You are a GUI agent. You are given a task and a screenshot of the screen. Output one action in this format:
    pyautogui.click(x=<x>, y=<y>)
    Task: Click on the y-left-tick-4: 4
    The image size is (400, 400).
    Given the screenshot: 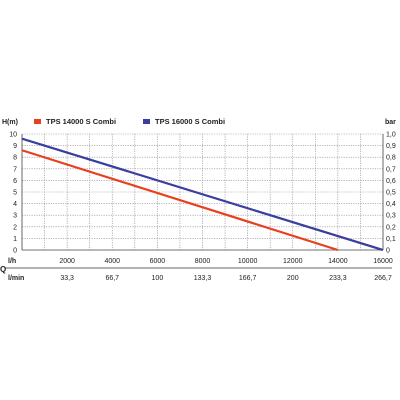 What is the action you would take?
    pyautogui.click(x=15, y=204)
    